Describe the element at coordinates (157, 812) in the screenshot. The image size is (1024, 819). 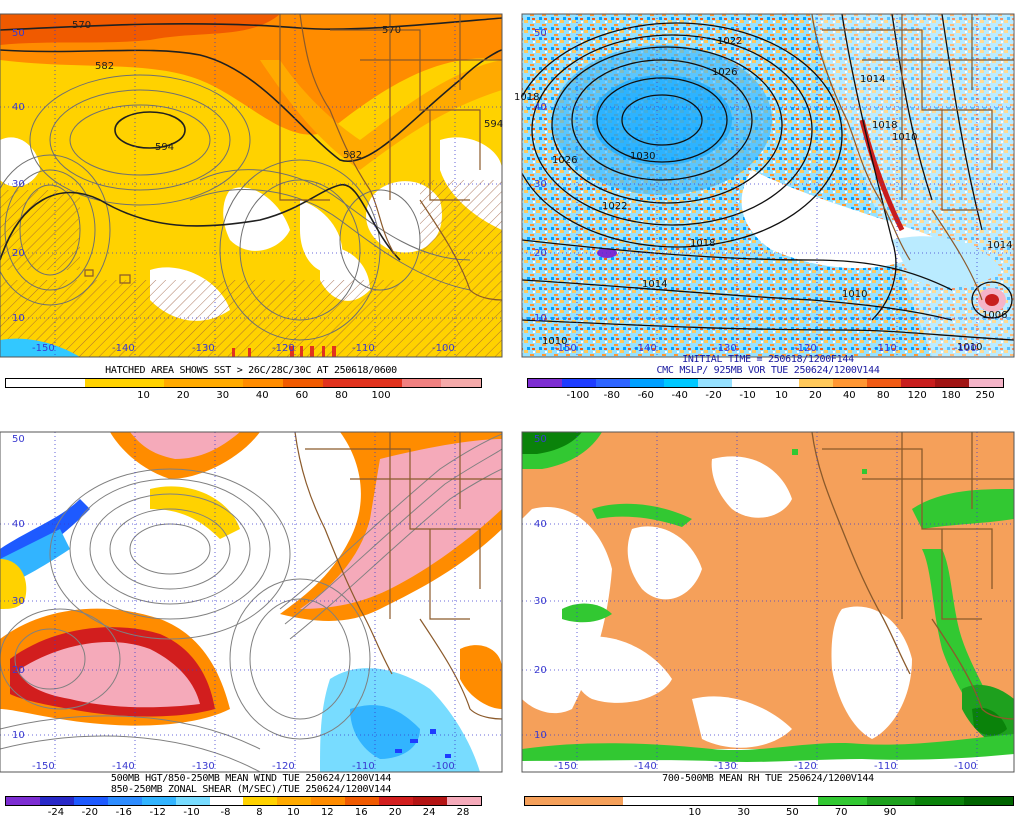
I see `color-scale-label: -12` at that location.